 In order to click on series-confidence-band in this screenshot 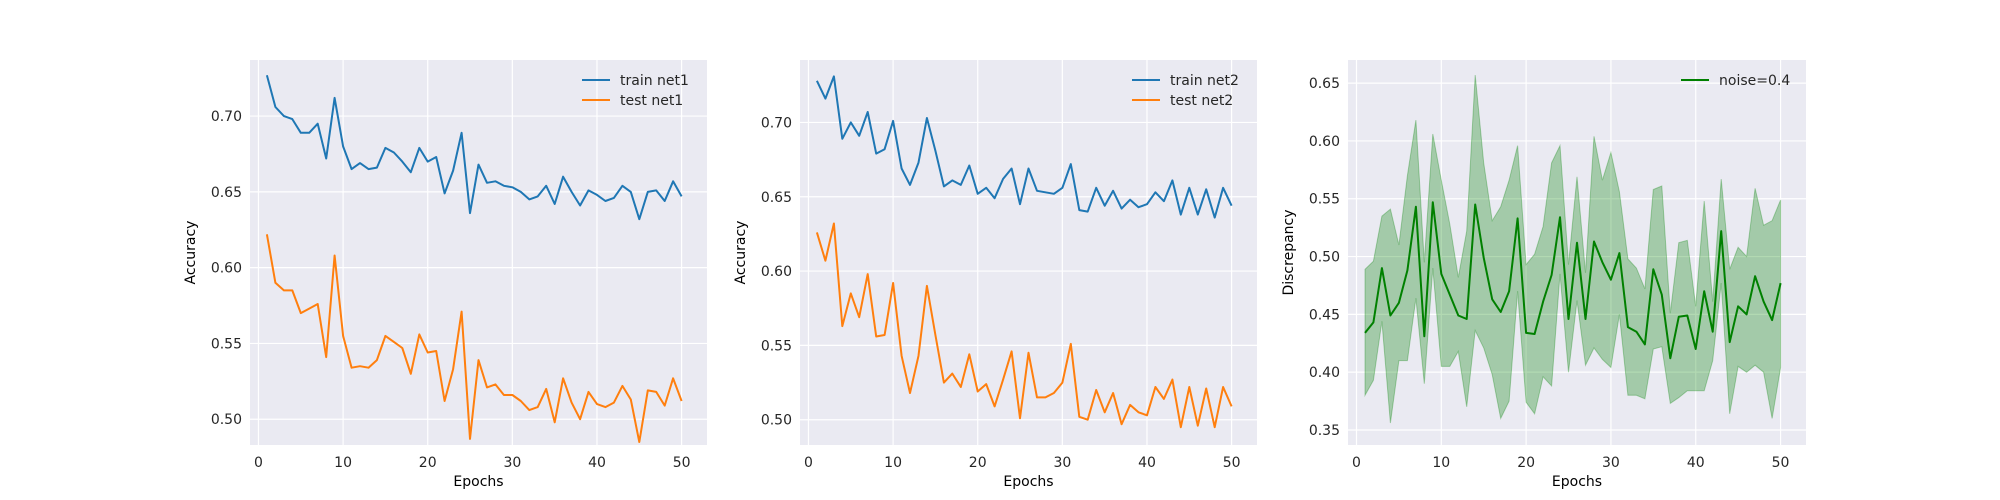, I will do `click(1573, 249)`.